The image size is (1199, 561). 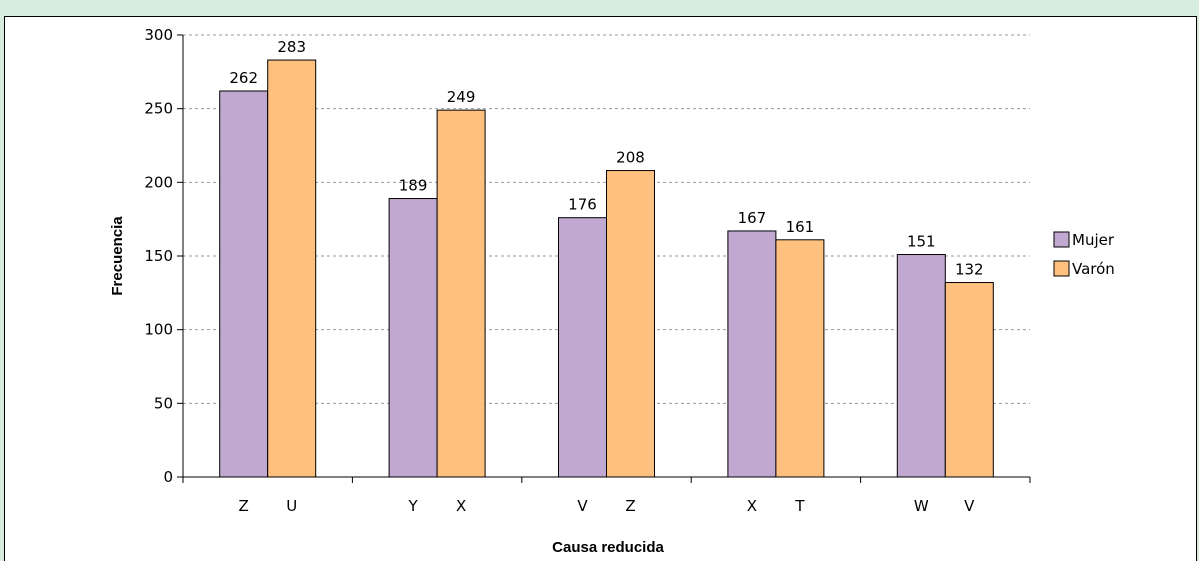 I want to click on x-tick-label-0-0: Z, so click(x=244, y=506).